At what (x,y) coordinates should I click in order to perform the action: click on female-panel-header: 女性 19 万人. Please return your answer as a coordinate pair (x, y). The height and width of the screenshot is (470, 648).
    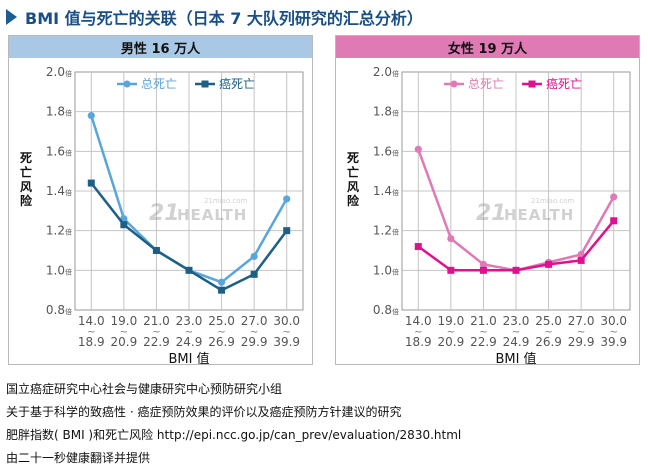
    Looking at the image, I should click on (487, 47).